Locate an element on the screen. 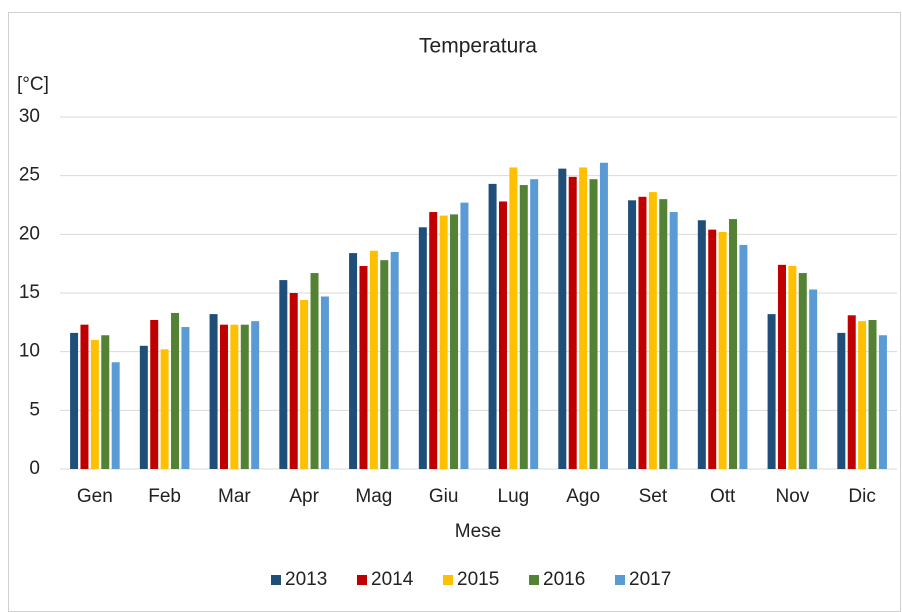 This screenshot has height=612, width=902. x-tick-label: Apr is located at coordinates (304, 496).